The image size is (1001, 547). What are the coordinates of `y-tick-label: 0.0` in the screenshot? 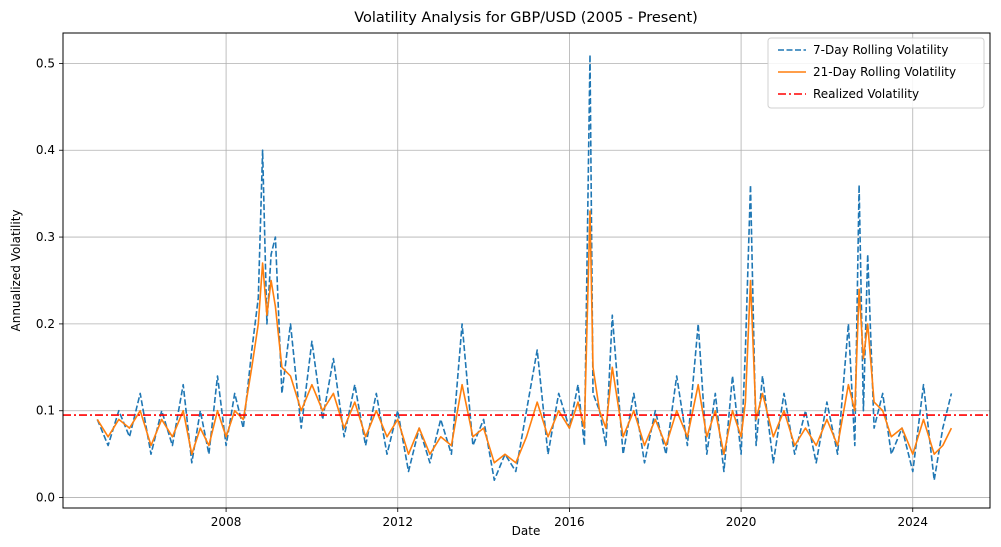 It's located at (45, 498).